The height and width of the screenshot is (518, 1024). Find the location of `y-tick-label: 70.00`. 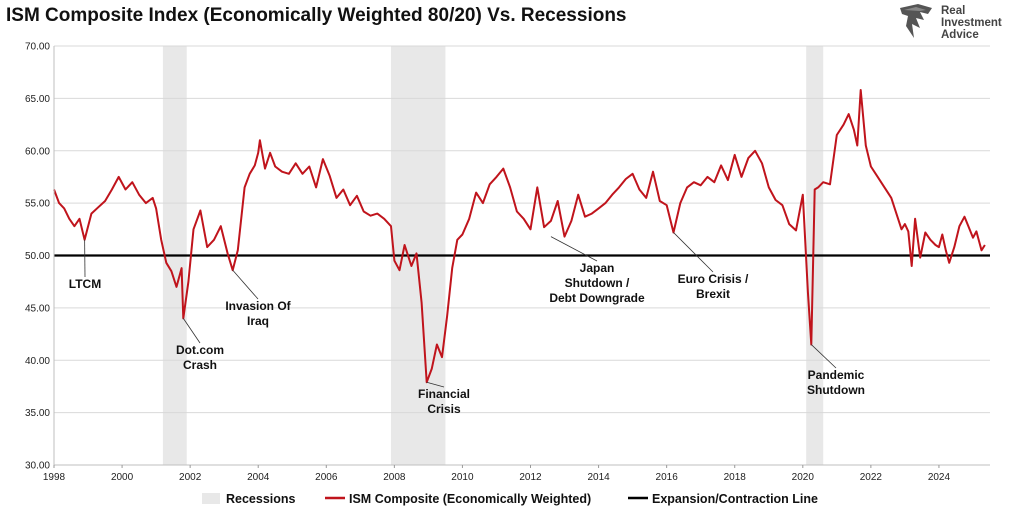

y-tick-label: 70.00 is located at coordinates (37, 47).